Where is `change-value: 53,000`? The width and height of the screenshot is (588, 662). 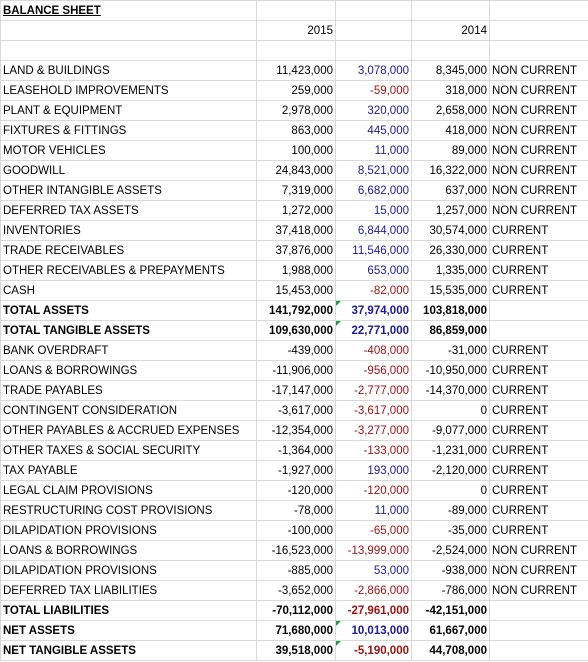 change-value: 53,000 is located at coordinates (373, 570).